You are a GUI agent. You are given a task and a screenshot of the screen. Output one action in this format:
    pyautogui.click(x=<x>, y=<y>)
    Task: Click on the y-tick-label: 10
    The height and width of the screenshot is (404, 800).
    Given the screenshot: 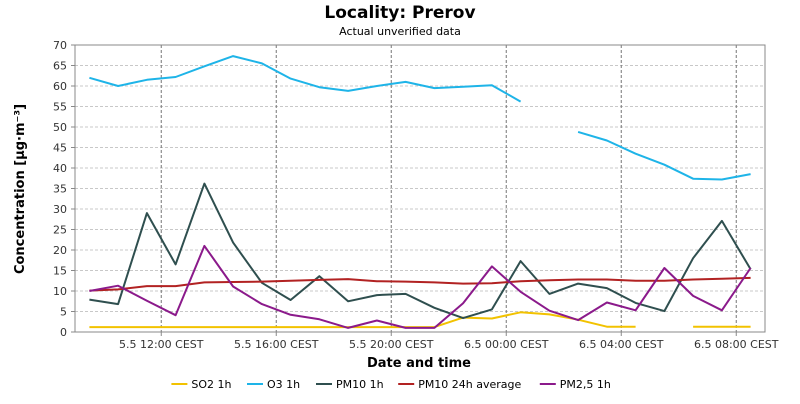 What is the action you would take?
    pyautogui.click(x=60, y=291)
    